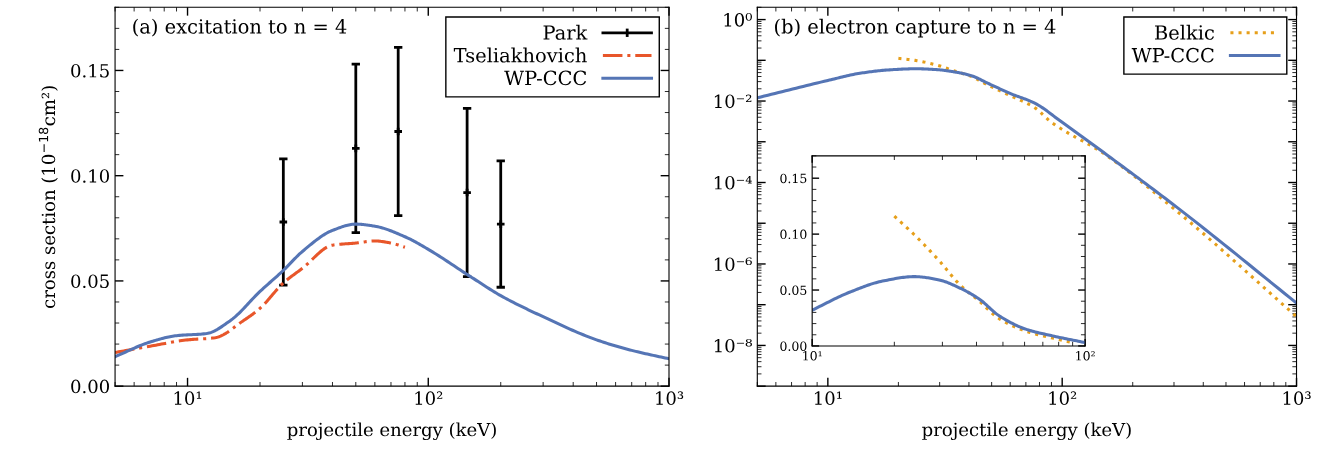  What do you see at coordinates (738, 20) in the screenshot?
I see `y-tick-label: 10⁰` at bounding box center [738, 20].